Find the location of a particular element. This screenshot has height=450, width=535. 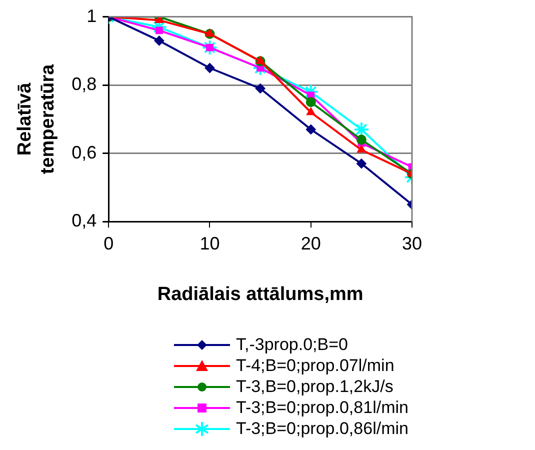

legend-label: T-4;B=0;prop.07l/min is located at coordinates (315, 365).